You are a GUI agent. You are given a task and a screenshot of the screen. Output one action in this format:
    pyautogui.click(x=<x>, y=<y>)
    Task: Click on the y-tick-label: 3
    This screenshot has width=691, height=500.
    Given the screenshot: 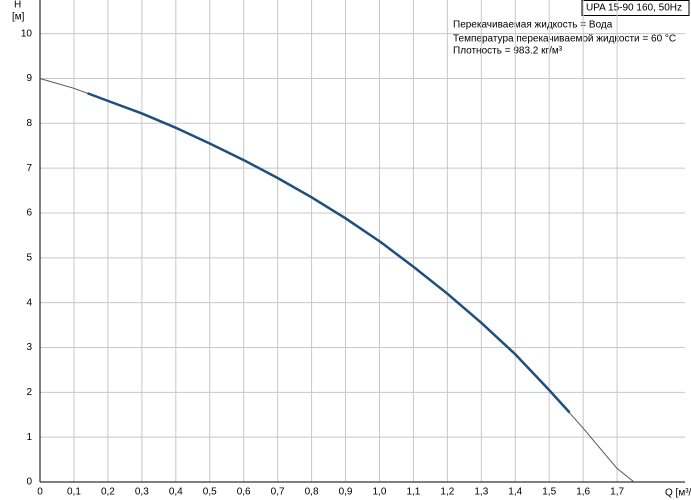 What is the action you would take?
    pyautogui.click(x=29, y=347)
    